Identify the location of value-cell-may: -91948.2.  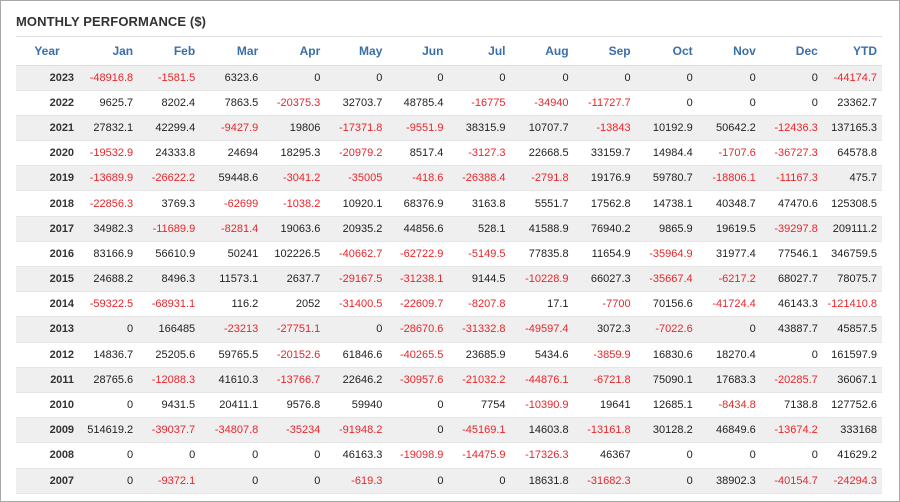
(356, 430).